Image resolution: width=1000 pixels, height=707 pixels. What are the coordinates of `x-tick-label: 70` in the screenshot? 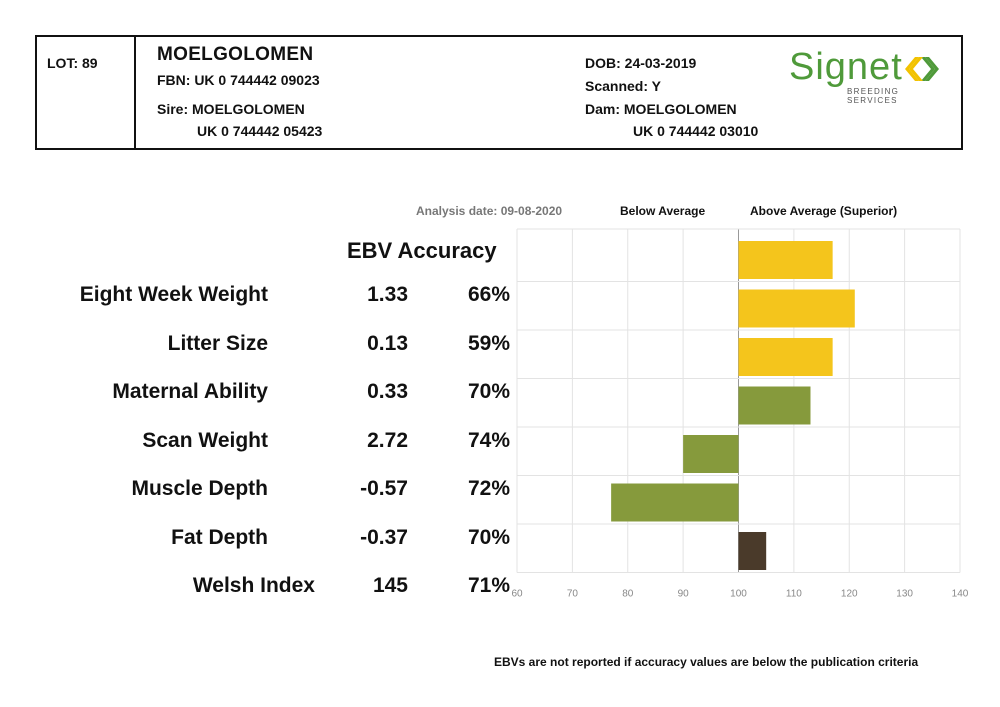 It's located at (573, 594).